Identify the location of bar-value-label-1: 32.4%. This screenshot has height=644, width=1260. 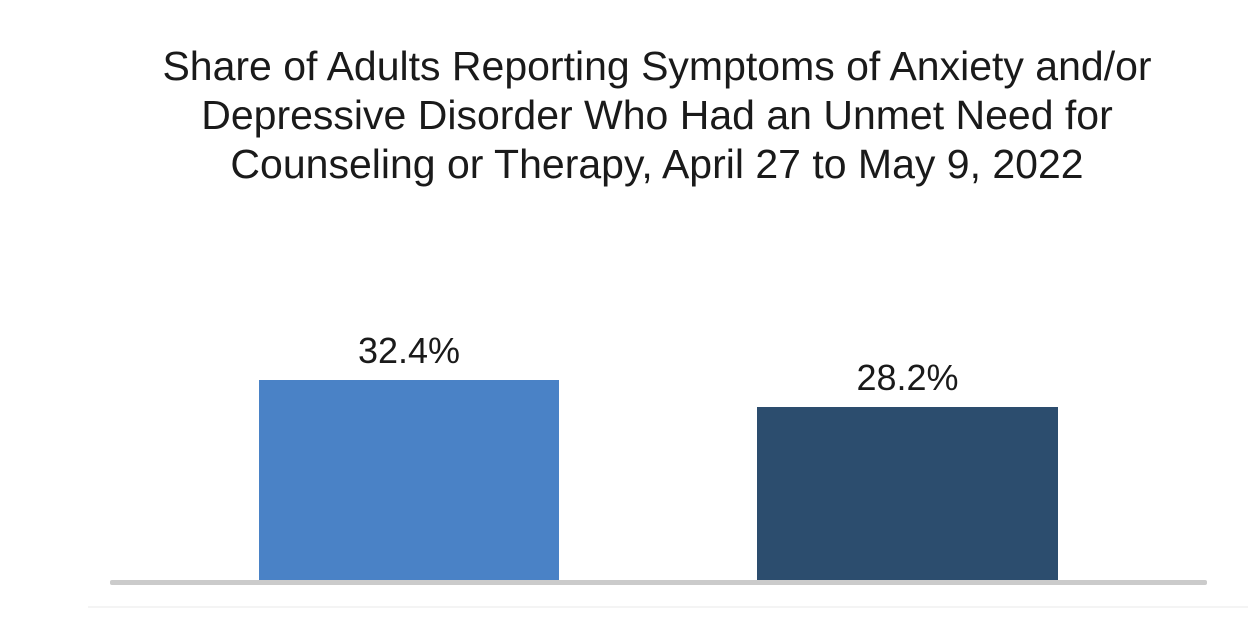
(409, 350).